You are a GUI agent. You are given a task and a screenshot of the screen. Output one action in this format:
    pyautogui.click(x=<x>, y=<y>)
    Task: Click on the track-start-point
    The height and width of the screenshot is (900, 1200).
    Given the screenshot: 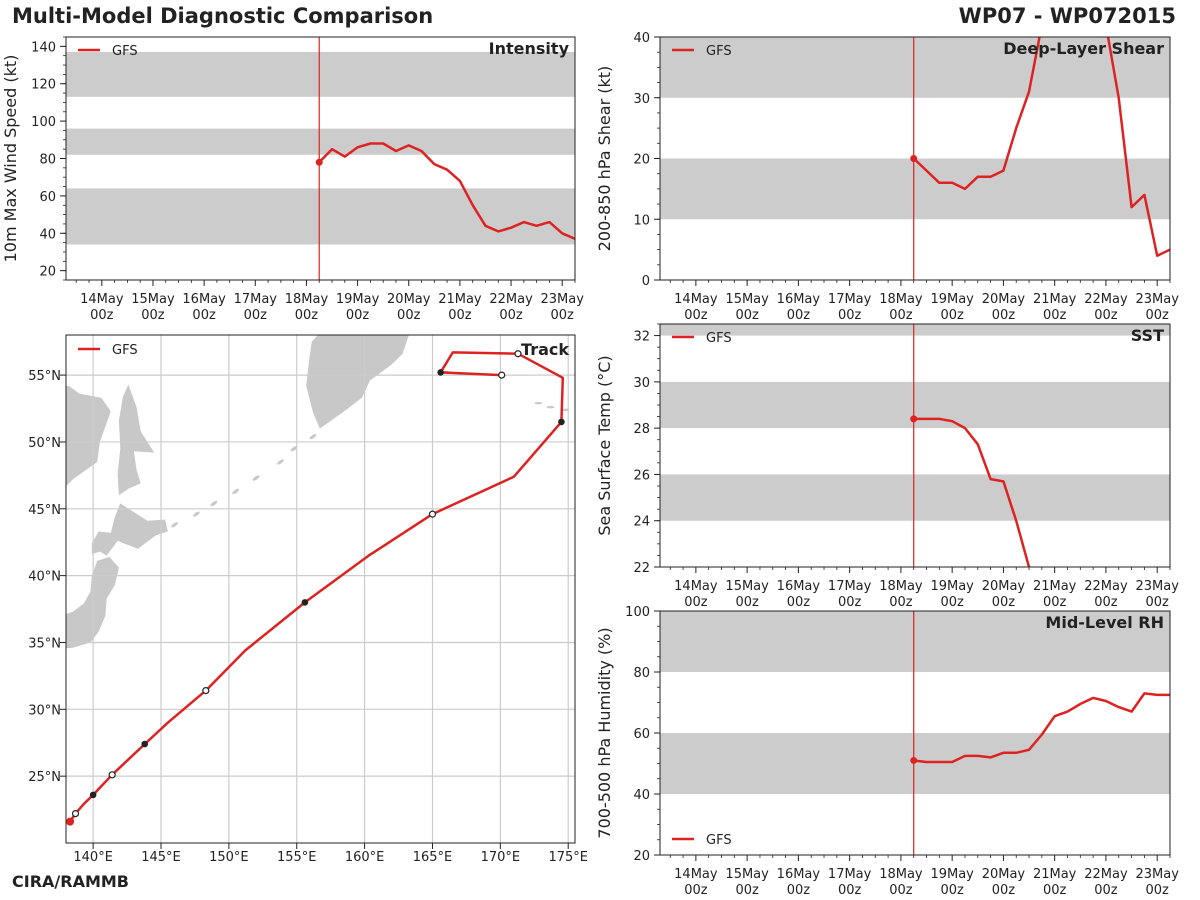 What is the action you would take?
    pyautogui.click(x=70, y=821)
    